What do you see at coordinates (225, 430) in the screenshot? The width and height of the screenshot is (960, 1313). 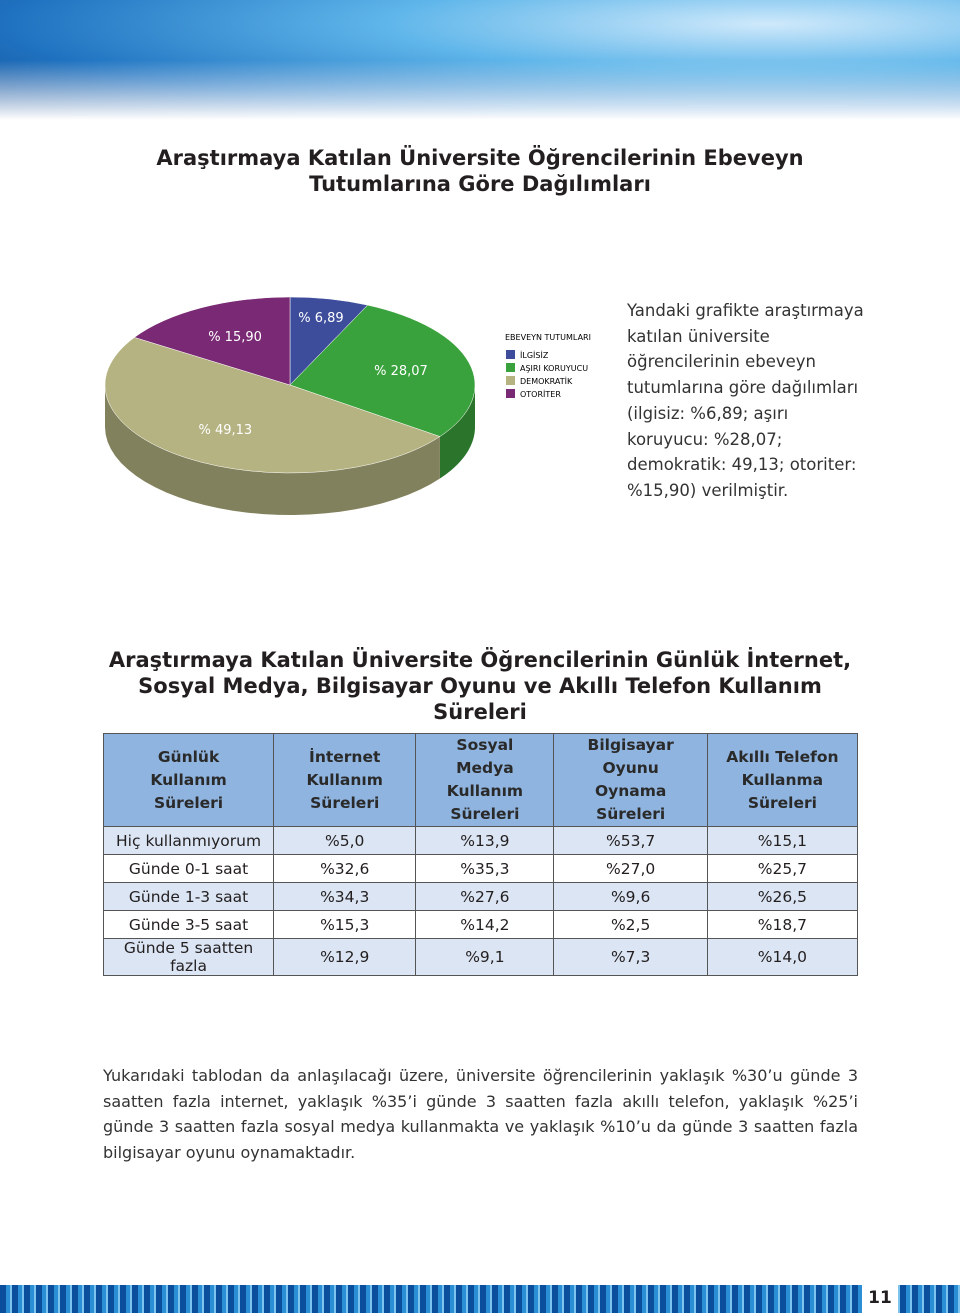 I see `slice-label: % 49,13` at bounding box center [225, 430].